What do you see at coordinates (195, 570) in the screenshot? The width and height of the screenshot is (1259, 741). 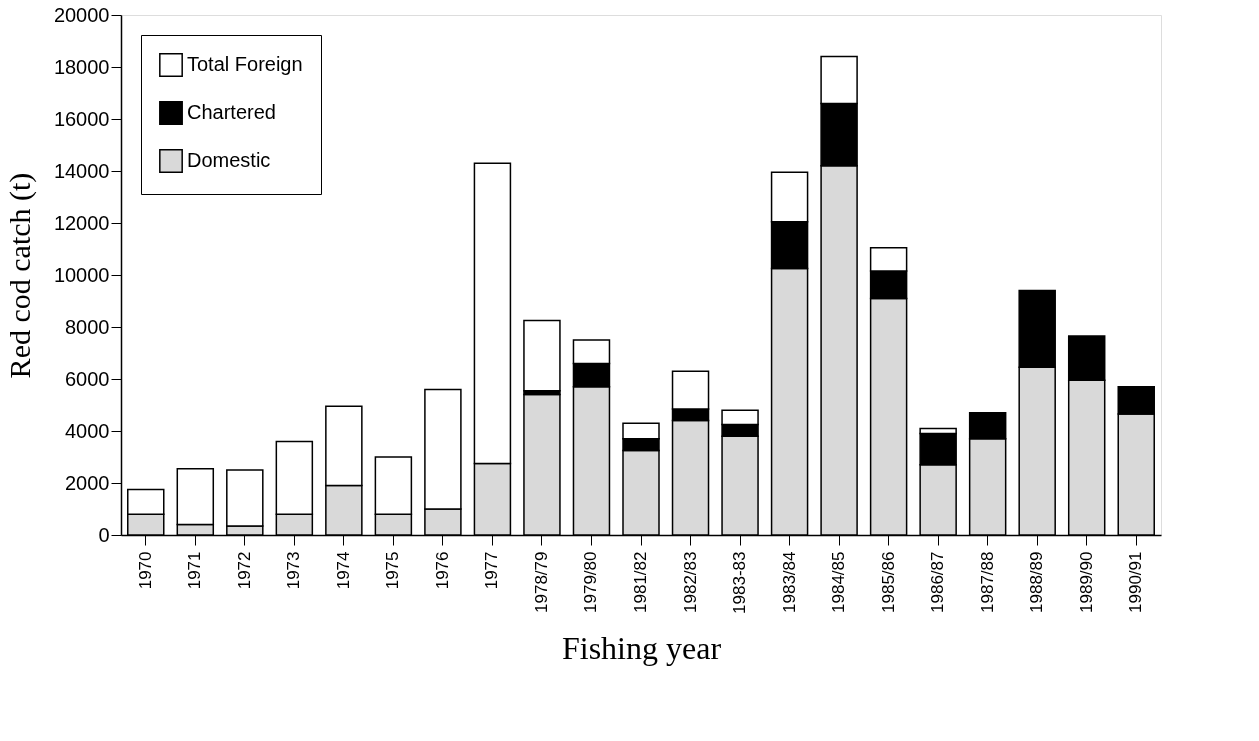 I see `x-tick-label: 1971` at bounding box center [195, 570].